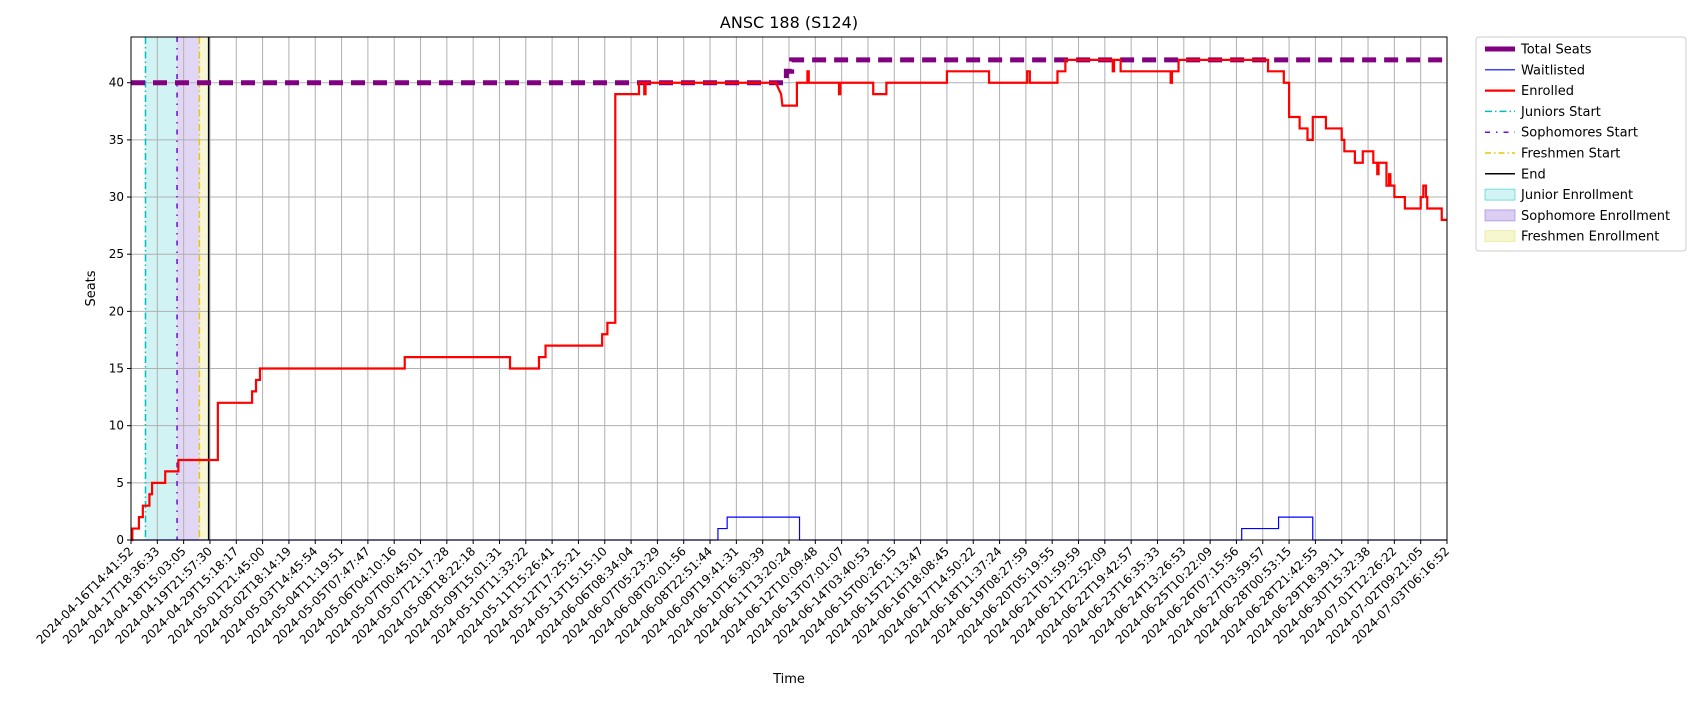  I want to click on y-tick-label: 30, so click(116, 197).